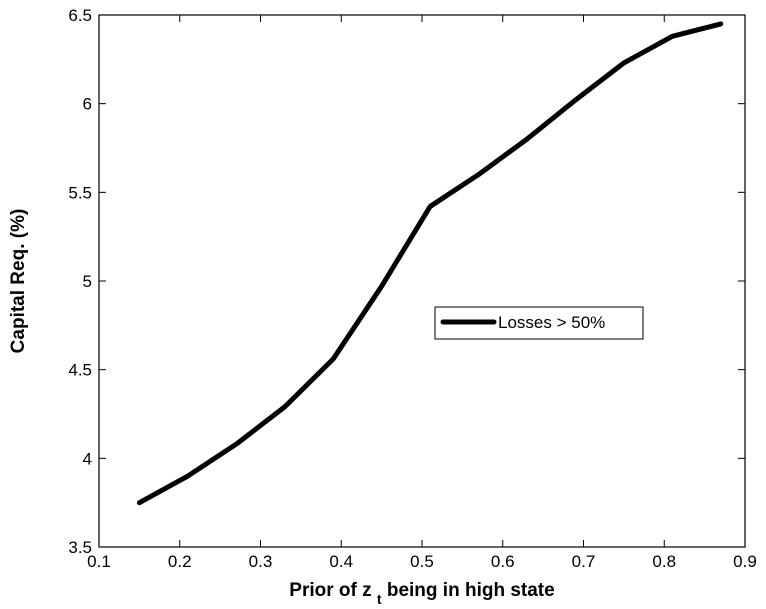  What do you see at coordinates (503, 561) in the screenshot?
I see `x-tick-label: 0.6` at bounding box center [503, 561].